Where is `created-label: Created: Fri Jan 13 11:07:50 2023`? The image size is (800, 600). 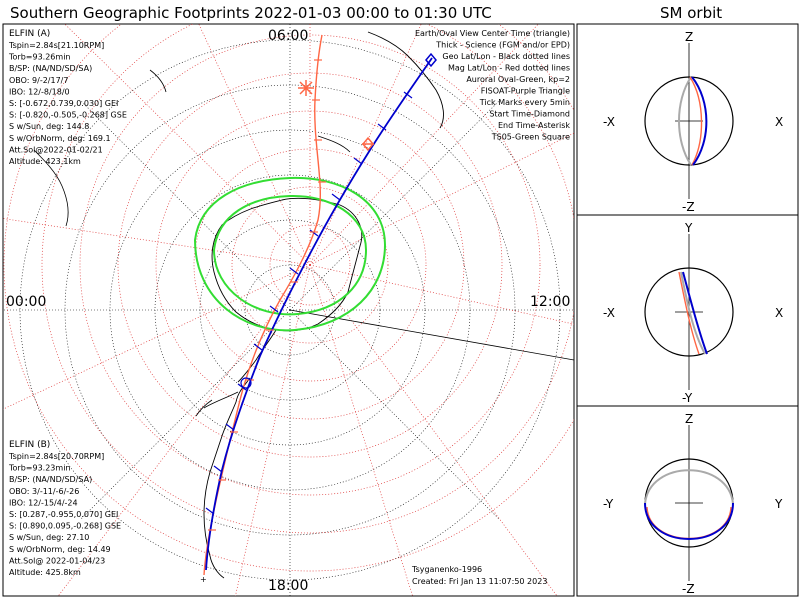
created-label: Created: Fri Jan 13 11:07:50 2023 is located at coordinates (479, 581).